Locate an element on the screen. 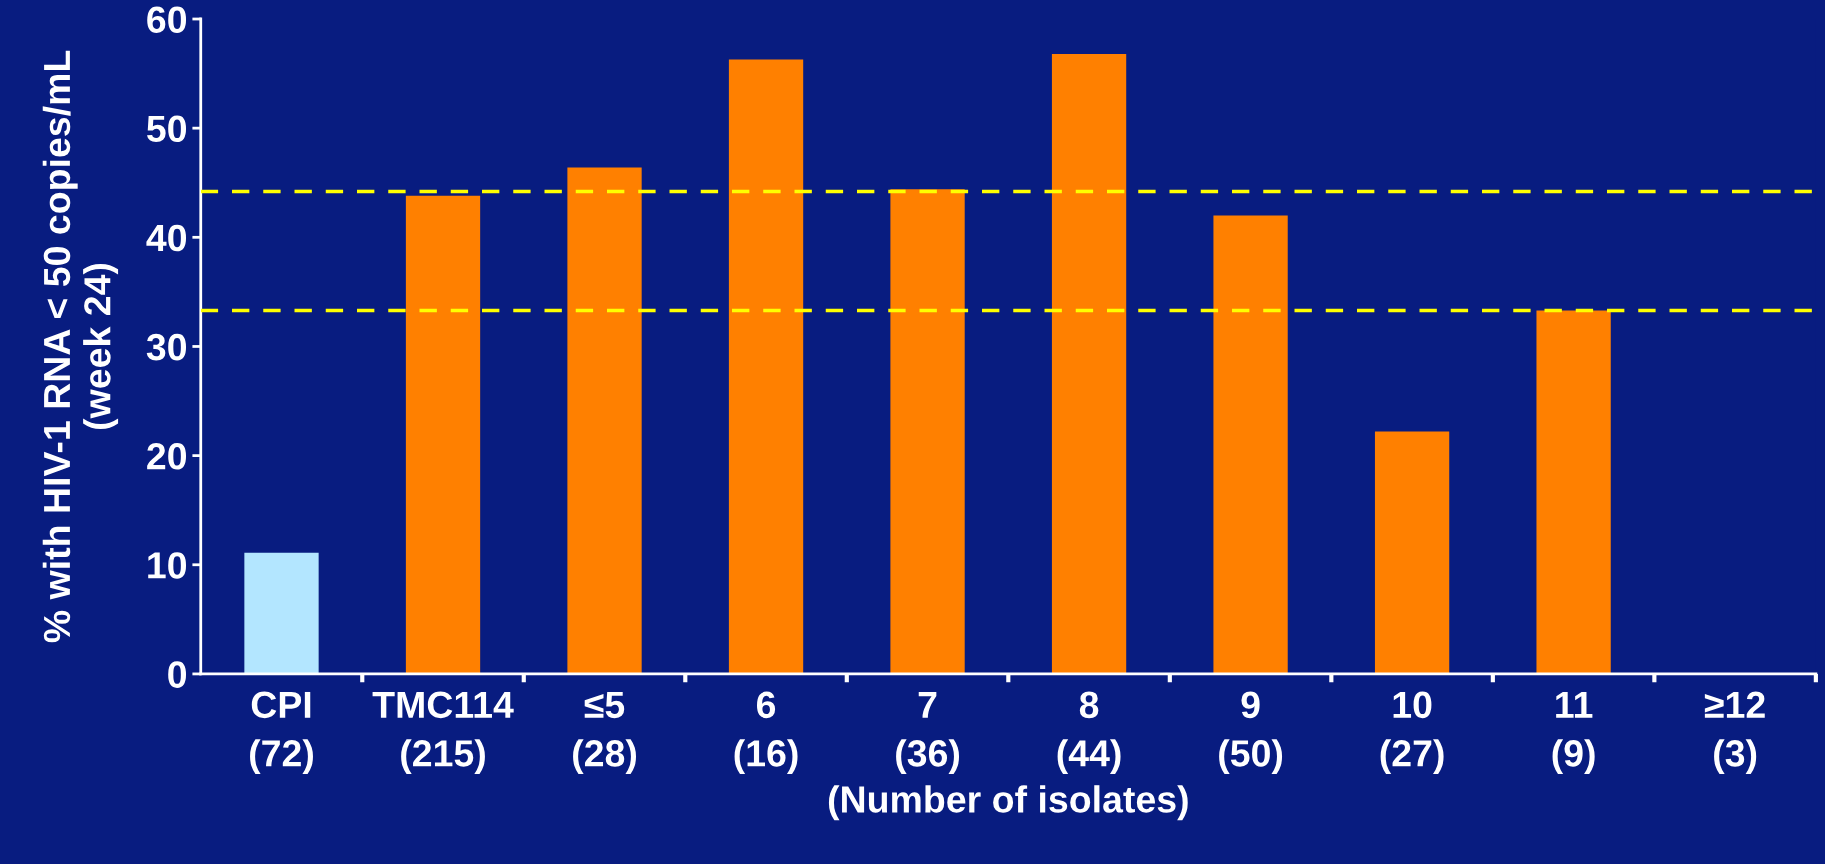 This screenshot has height=864, width=1825. y-tick-label: 30 is located at coordinates (166, 347).